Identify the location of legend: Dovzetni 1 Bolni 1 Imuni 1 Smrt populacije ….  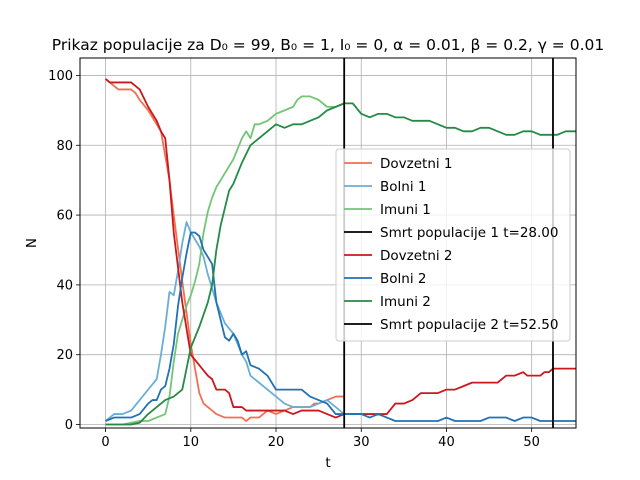
(453, 245).